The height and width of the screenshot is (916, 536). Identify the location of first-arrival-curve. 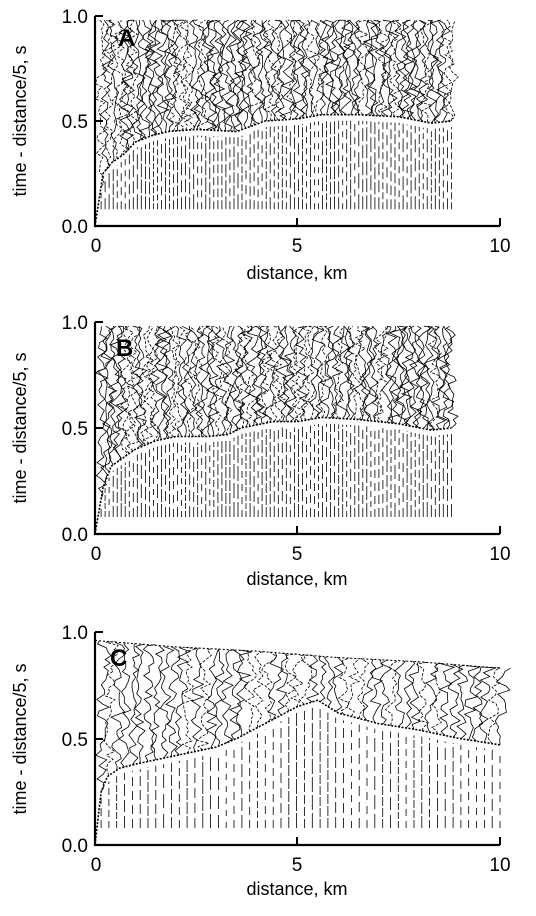
(297, 772).